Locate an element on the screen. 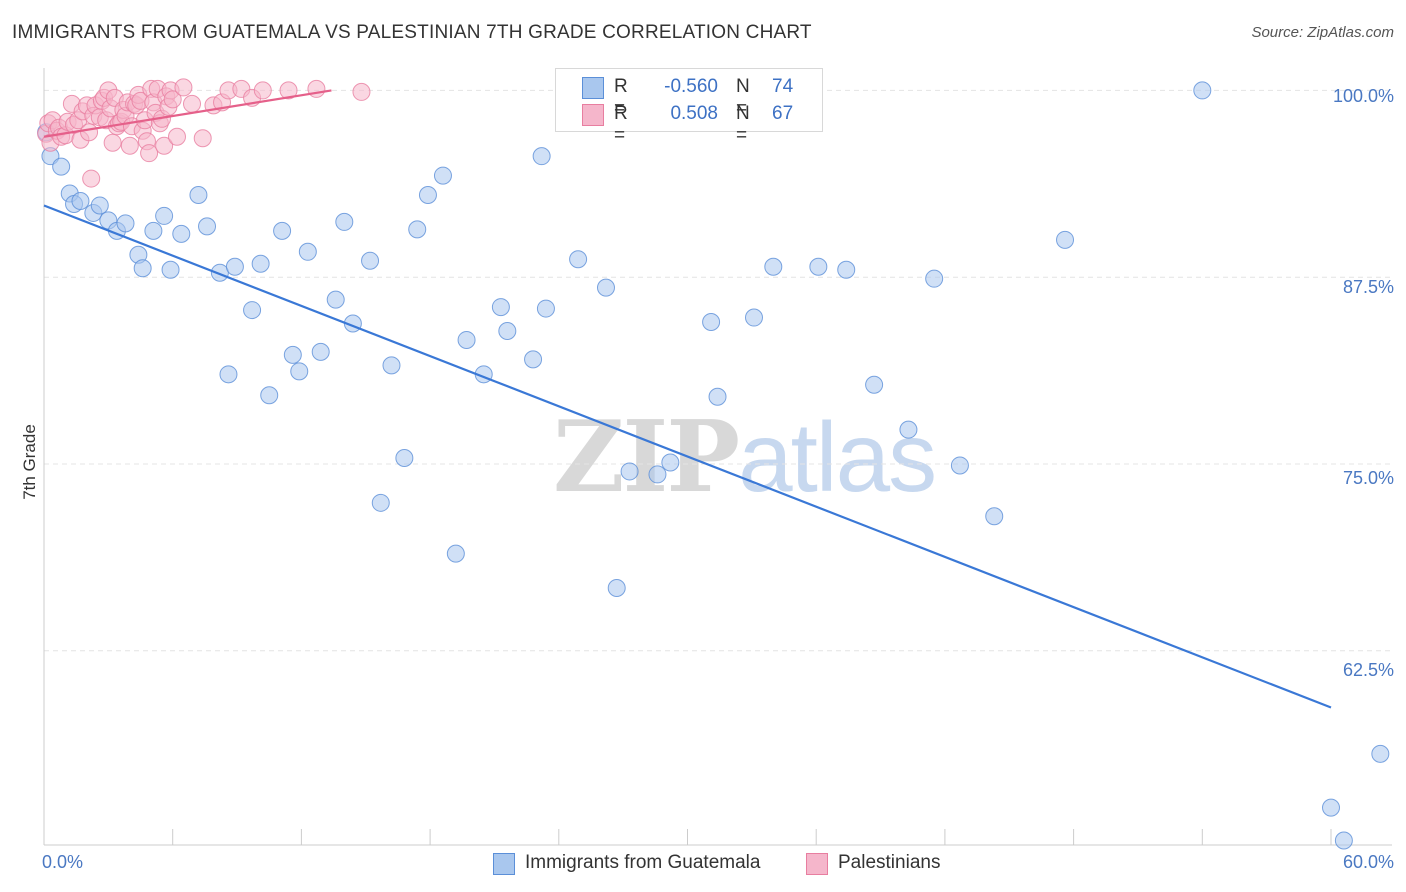  y-tick-label: 62.5% is located at coordinates (1368, 670).